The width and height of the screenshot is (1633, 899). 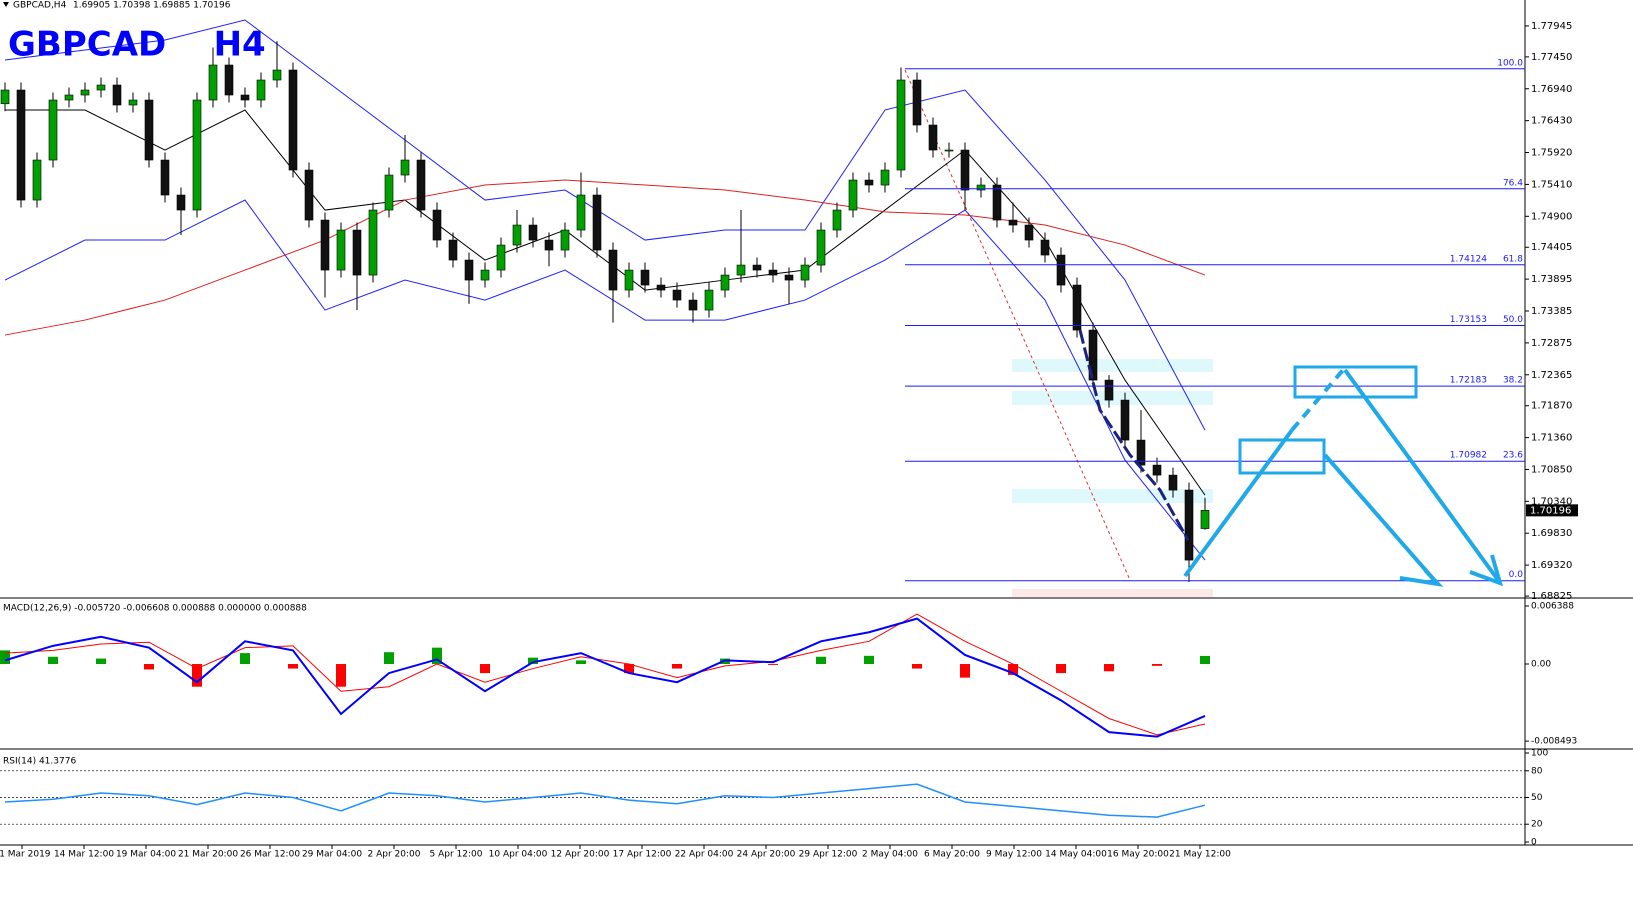 I want to click on y-tick-label: 1.71870, so click(x=1551, y=406).